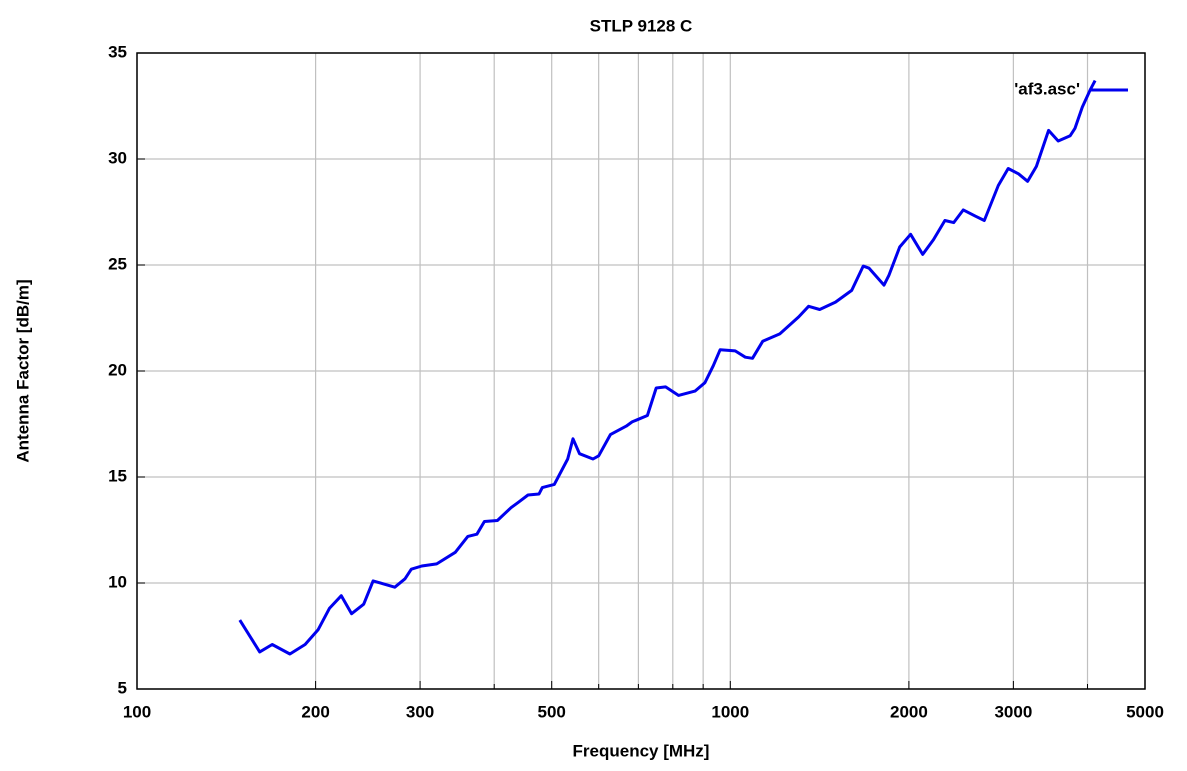  Describe the element at coordinates (22, 370) in the screenshot. I see `y-axis-label: Antenna Factor [dB/m]` at that location.